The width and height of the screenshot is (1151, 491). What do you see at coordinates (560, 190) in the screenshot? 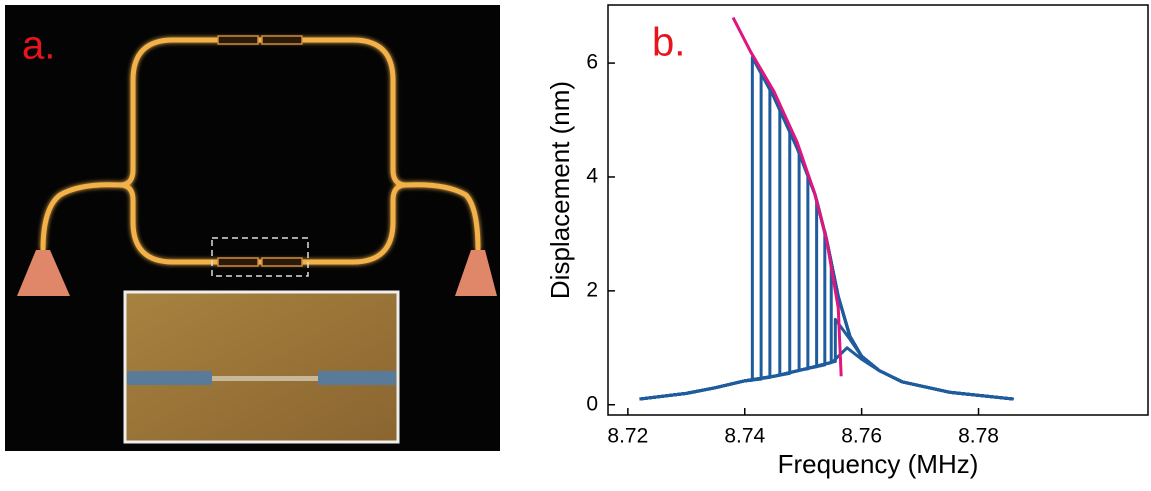
I see `y-axis-label: Displacement (nm)` at bounding box center [560, 190].